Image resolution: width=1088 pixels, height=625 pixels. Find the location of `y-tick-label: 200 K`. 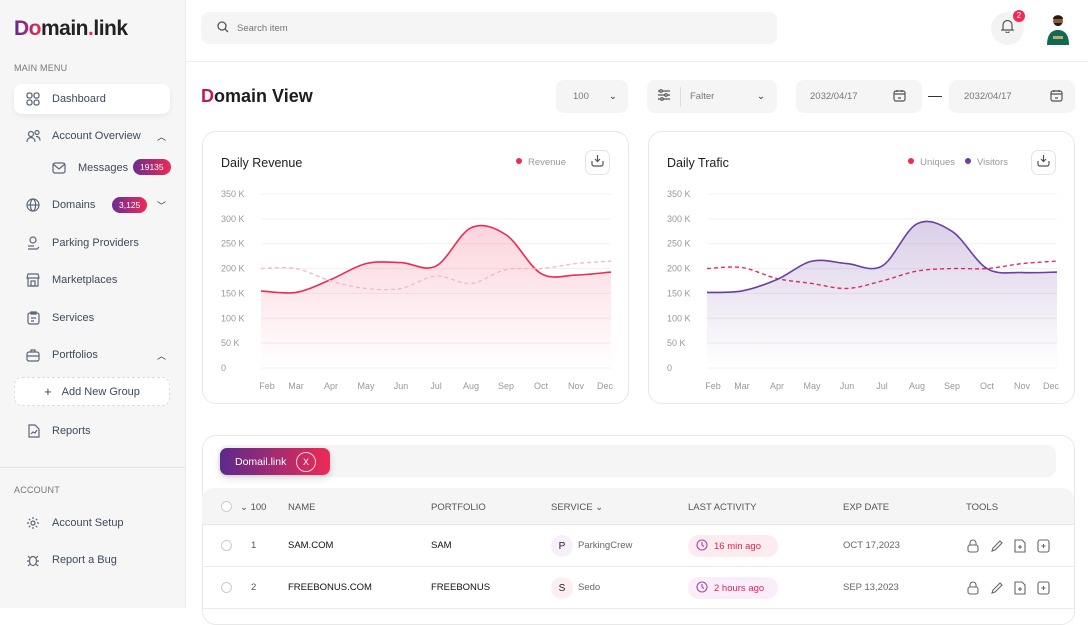

y-tick-label: 200 K is located at coordinates (233, 269).